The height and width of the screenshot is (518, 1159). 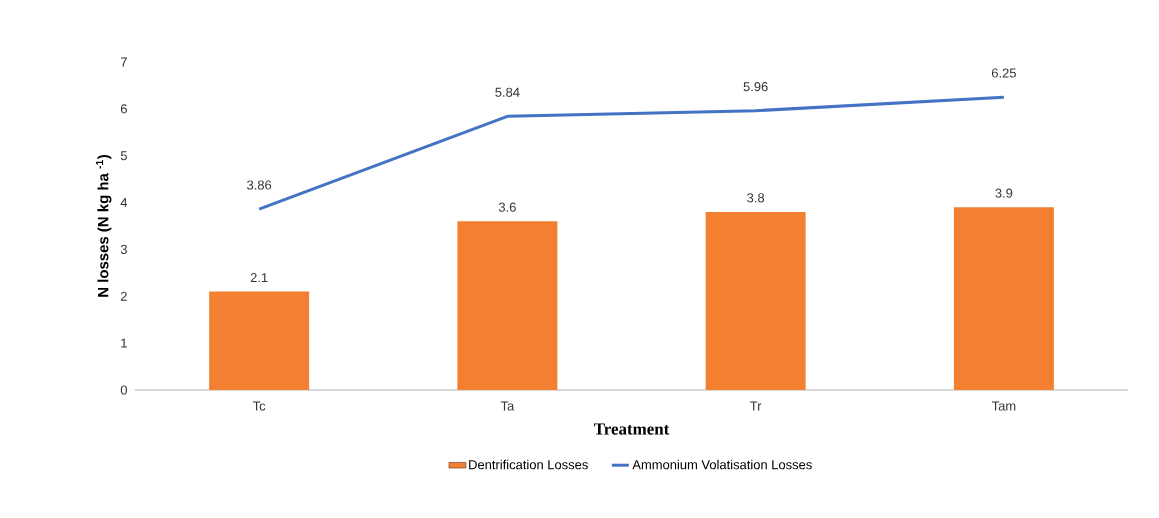 I want to click on y-tick-label: 1, so click(x=124, y=343).